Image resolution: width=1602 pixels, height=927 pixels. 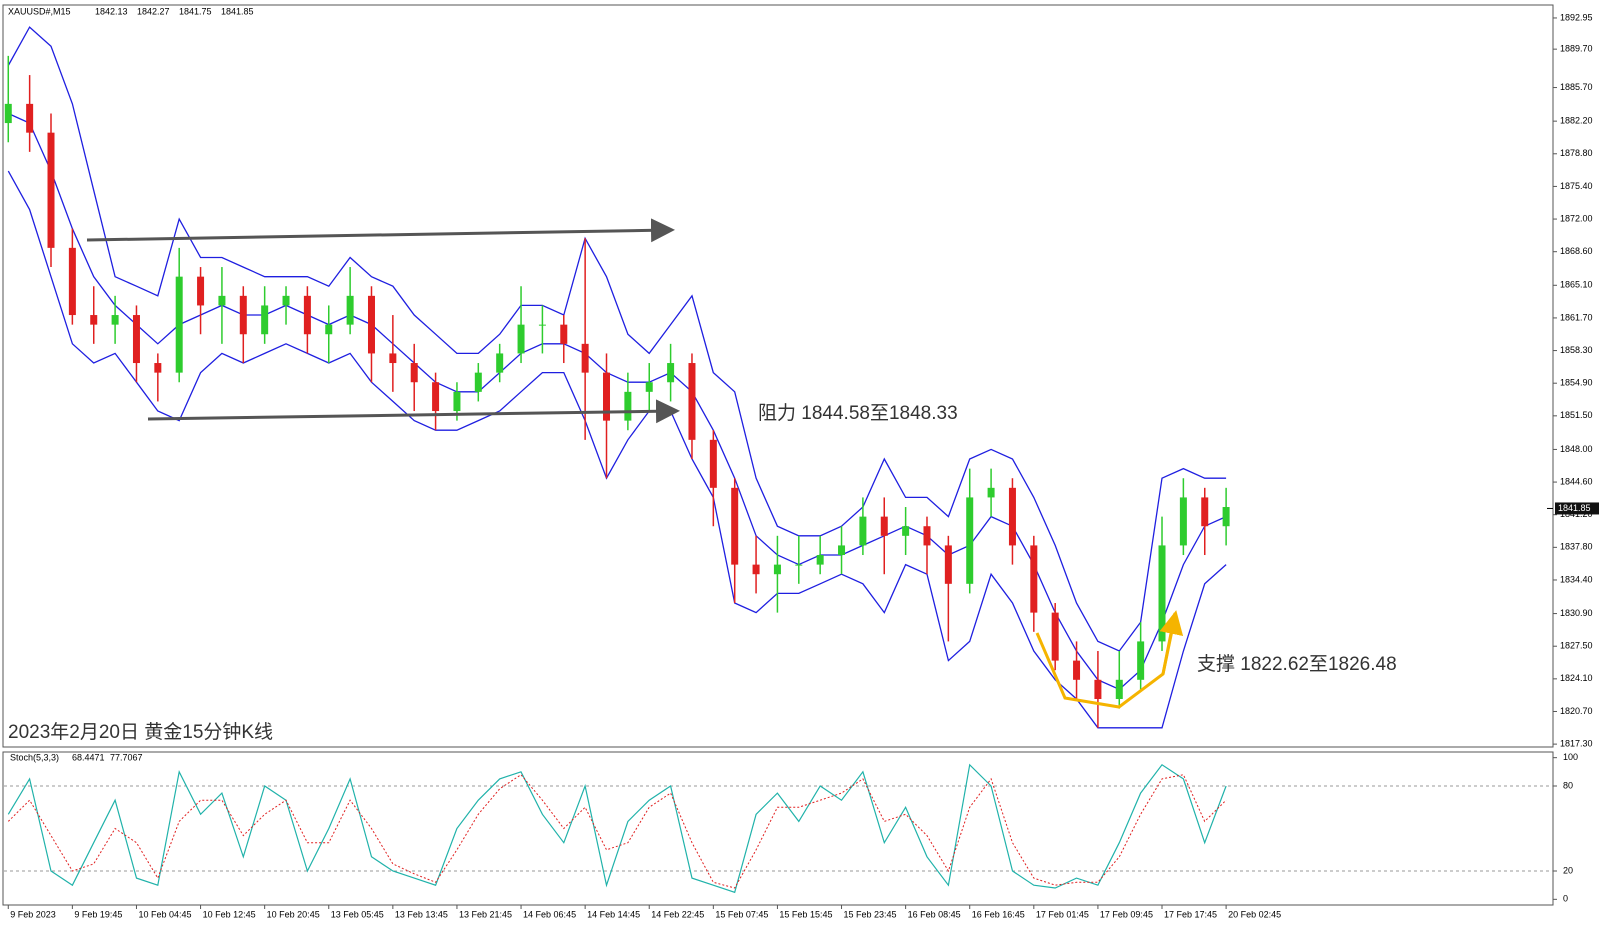 I want to click on symbol: XAUUSD#,M15, so click(x=39, y=11).